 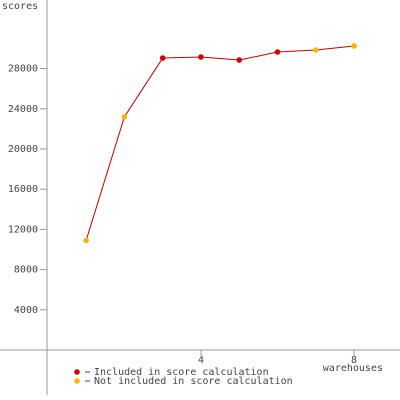 What do you see at coordinates (23, 189) in the screenshot?
I see `y-tick-label: 16000` at bounding box center [23, 189].